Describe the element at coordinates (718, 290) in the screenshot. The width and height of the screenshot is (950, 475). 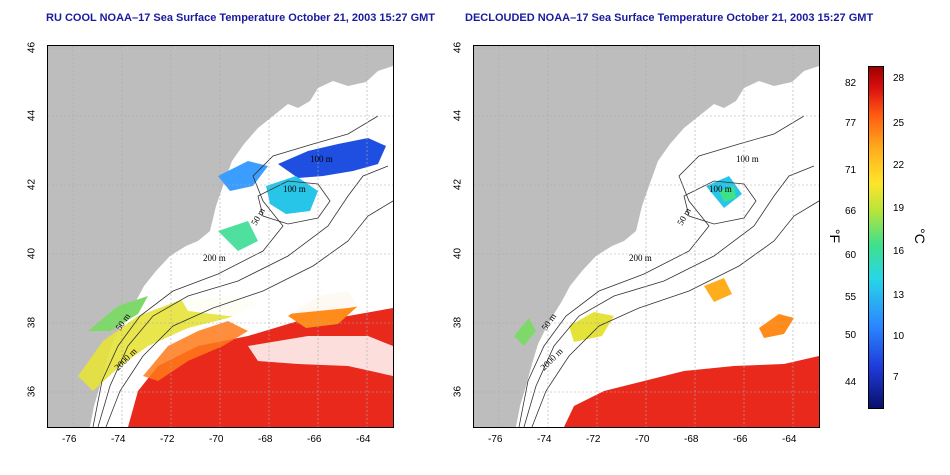
I see `warm-patch` at that location.